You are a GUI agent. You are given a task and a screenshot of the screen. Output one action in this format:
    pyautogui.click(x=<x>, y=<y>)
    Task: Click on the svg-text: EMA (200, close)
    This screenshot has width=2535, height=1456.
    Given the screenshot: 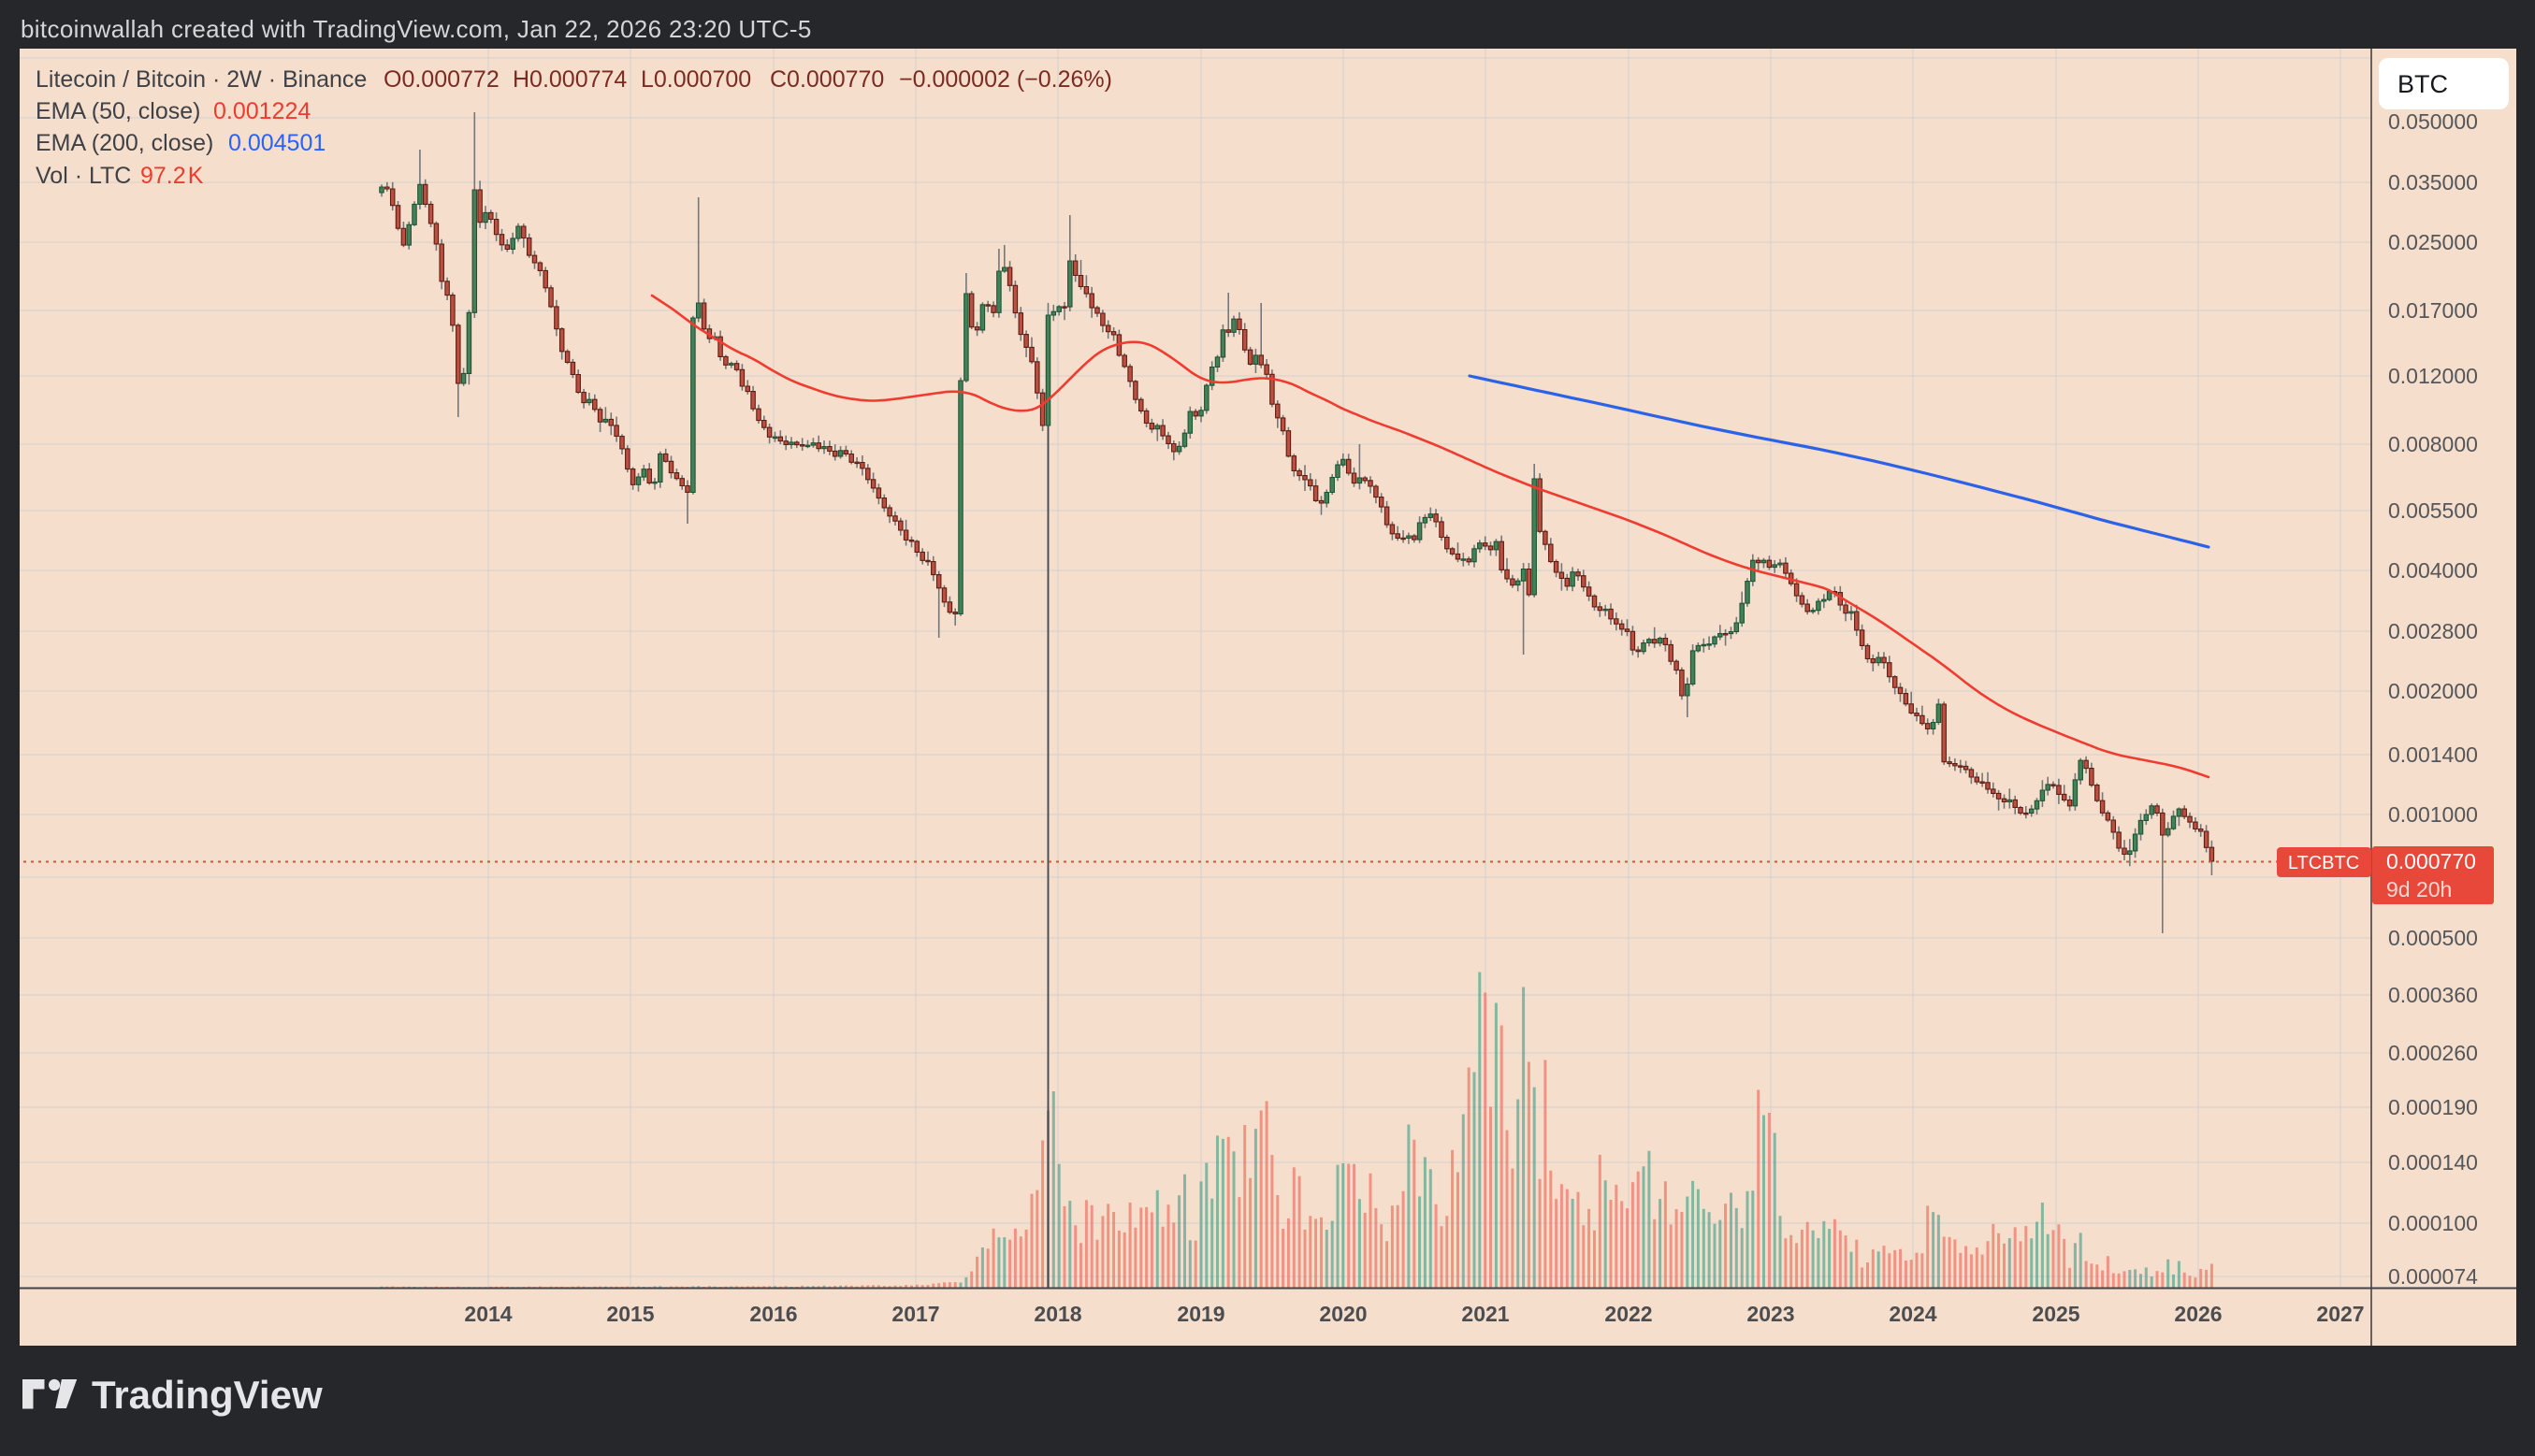 What is the action you would take?
    pyautogui.click(x=124, y=143)
    